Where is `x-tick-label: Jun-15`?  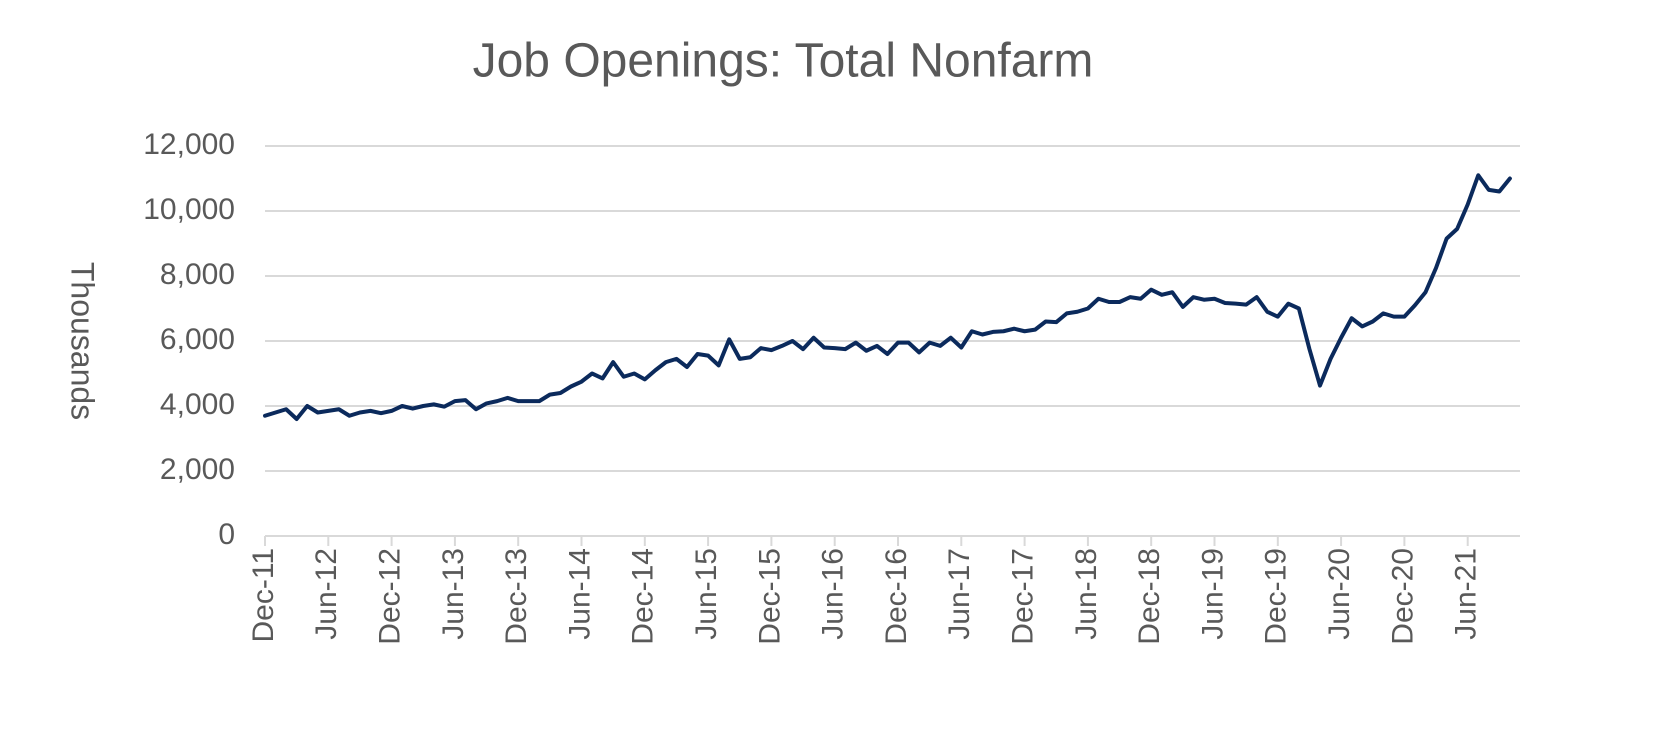 x-tick-label: Jun-15 is located at coordinates (706, 594).